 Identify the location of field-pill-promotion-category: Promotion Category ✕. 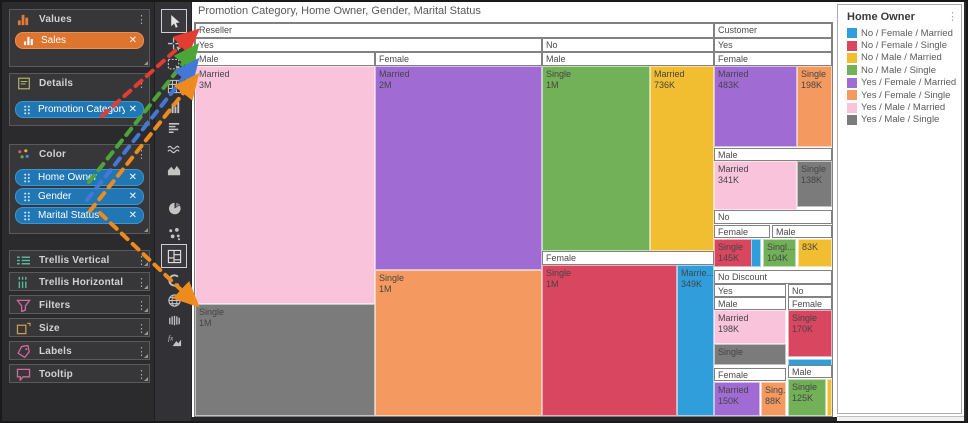
(79, 109).